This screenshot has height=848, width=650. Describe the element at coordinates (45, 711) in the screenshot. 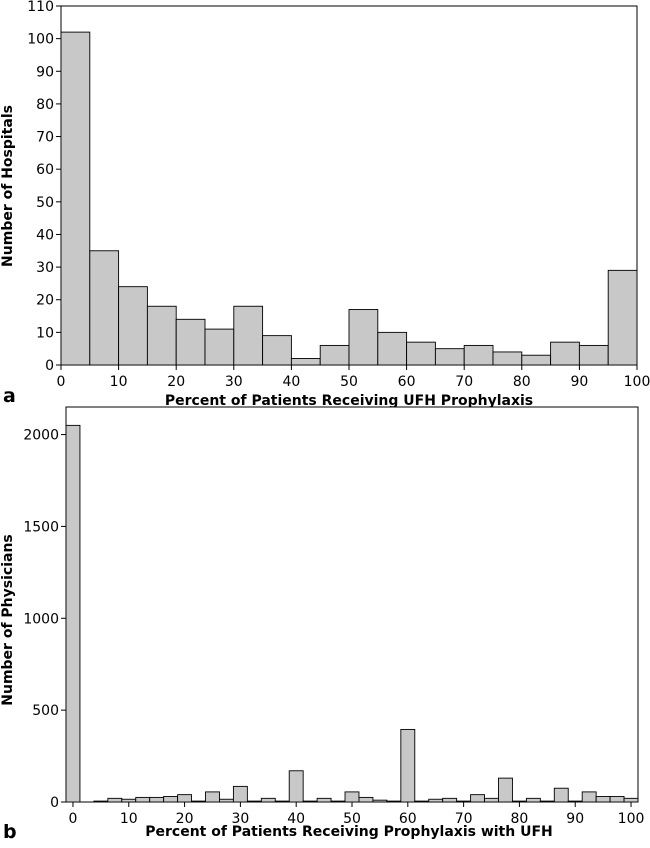

I see `y-tick-label: 500` at that location.